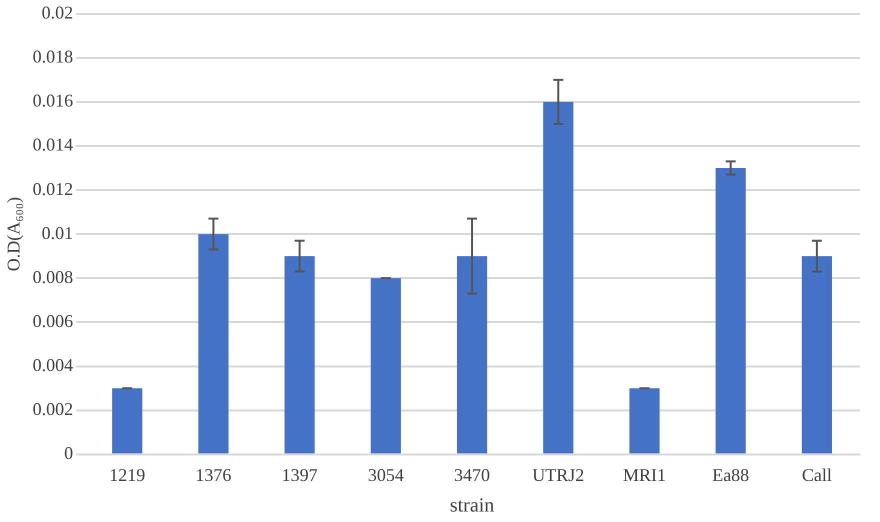 The image size is (880, 522). I want to click on x-tick-label: 1376, so click(213, 474).